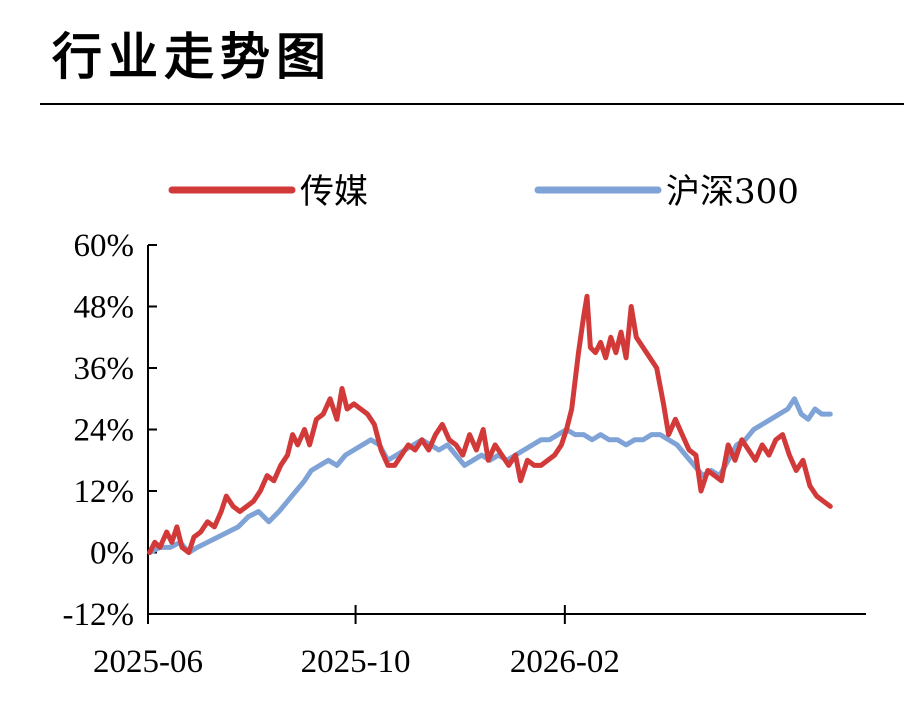  Describe the element at coordinates (104, 431) in the screenshot. I see `y-tick-label: 24%` at that location.